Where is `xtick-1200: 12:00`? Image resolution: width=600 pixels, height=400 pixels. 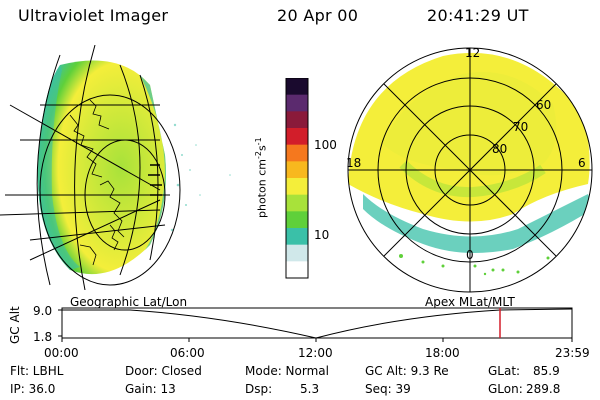 xtick-1200: 12:00 is located at coordinates (315, 353).